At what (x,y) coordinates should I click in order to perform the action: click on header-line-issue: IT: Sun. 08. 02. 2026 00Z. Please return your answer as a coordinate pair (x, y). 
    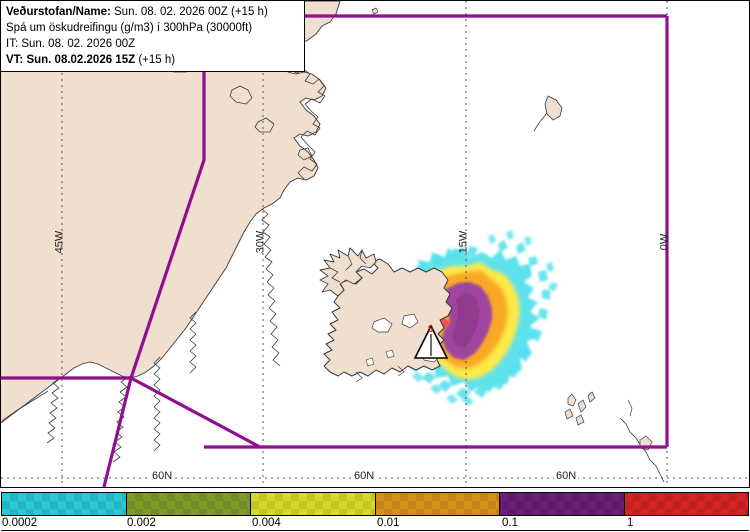
    Looking at the image, I should click on (71, 44).